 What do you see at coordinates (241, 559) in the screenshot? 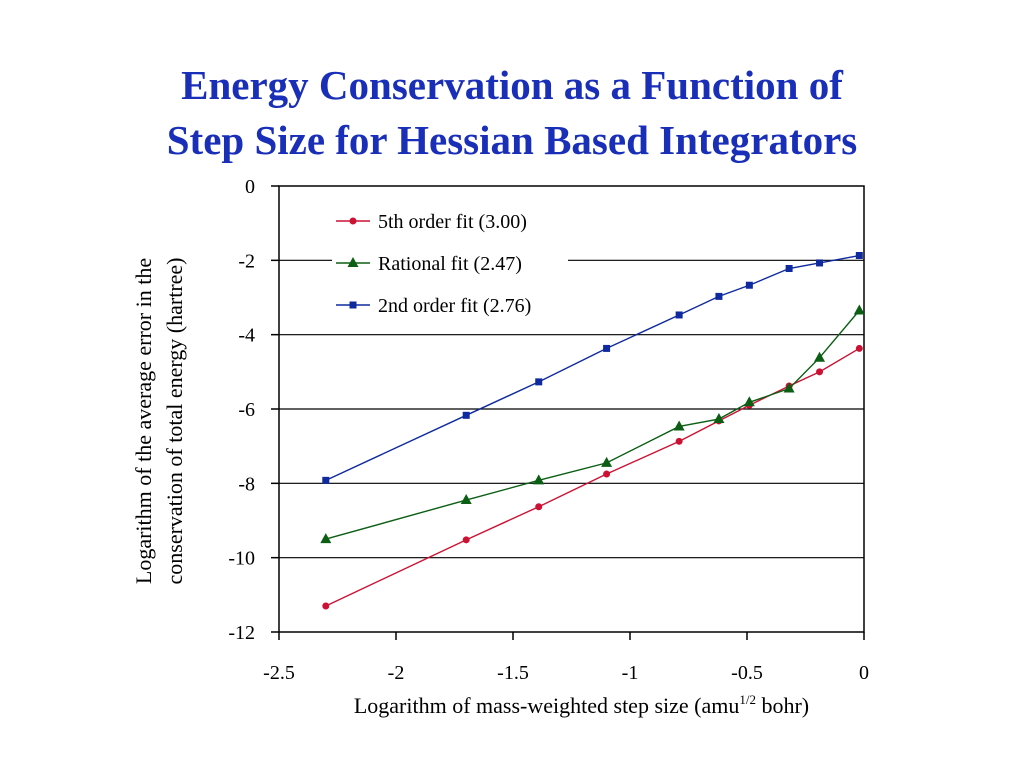
I see `y-tick-label: -10` at bounding box center [241, 559].